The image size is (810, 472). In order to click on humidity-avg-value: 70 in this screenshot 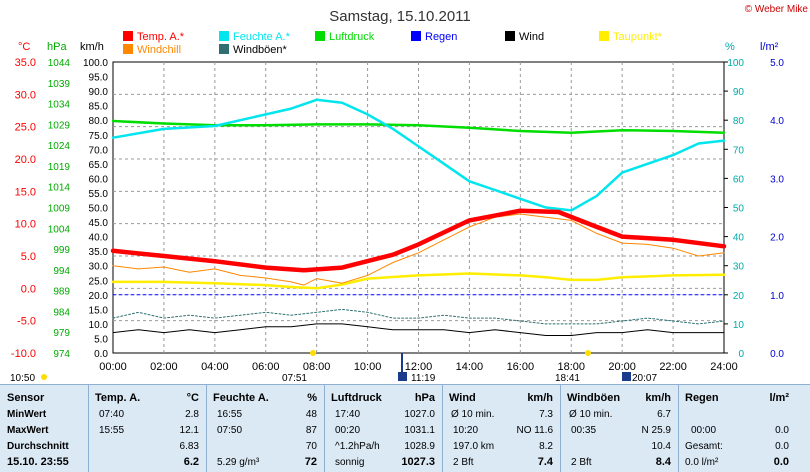, I will do `click(311, 446)`.